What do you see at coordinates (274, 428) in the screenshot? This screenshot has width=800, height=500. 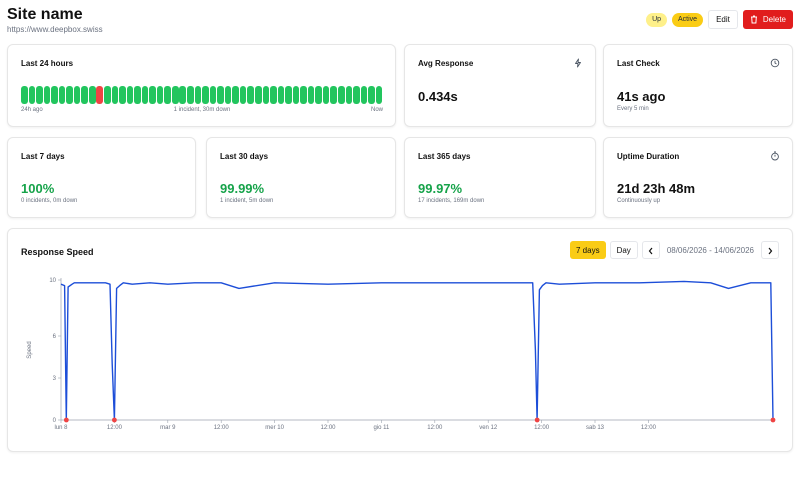 I see `x-tick-label: mer 10` at bounding box center [274, 428].